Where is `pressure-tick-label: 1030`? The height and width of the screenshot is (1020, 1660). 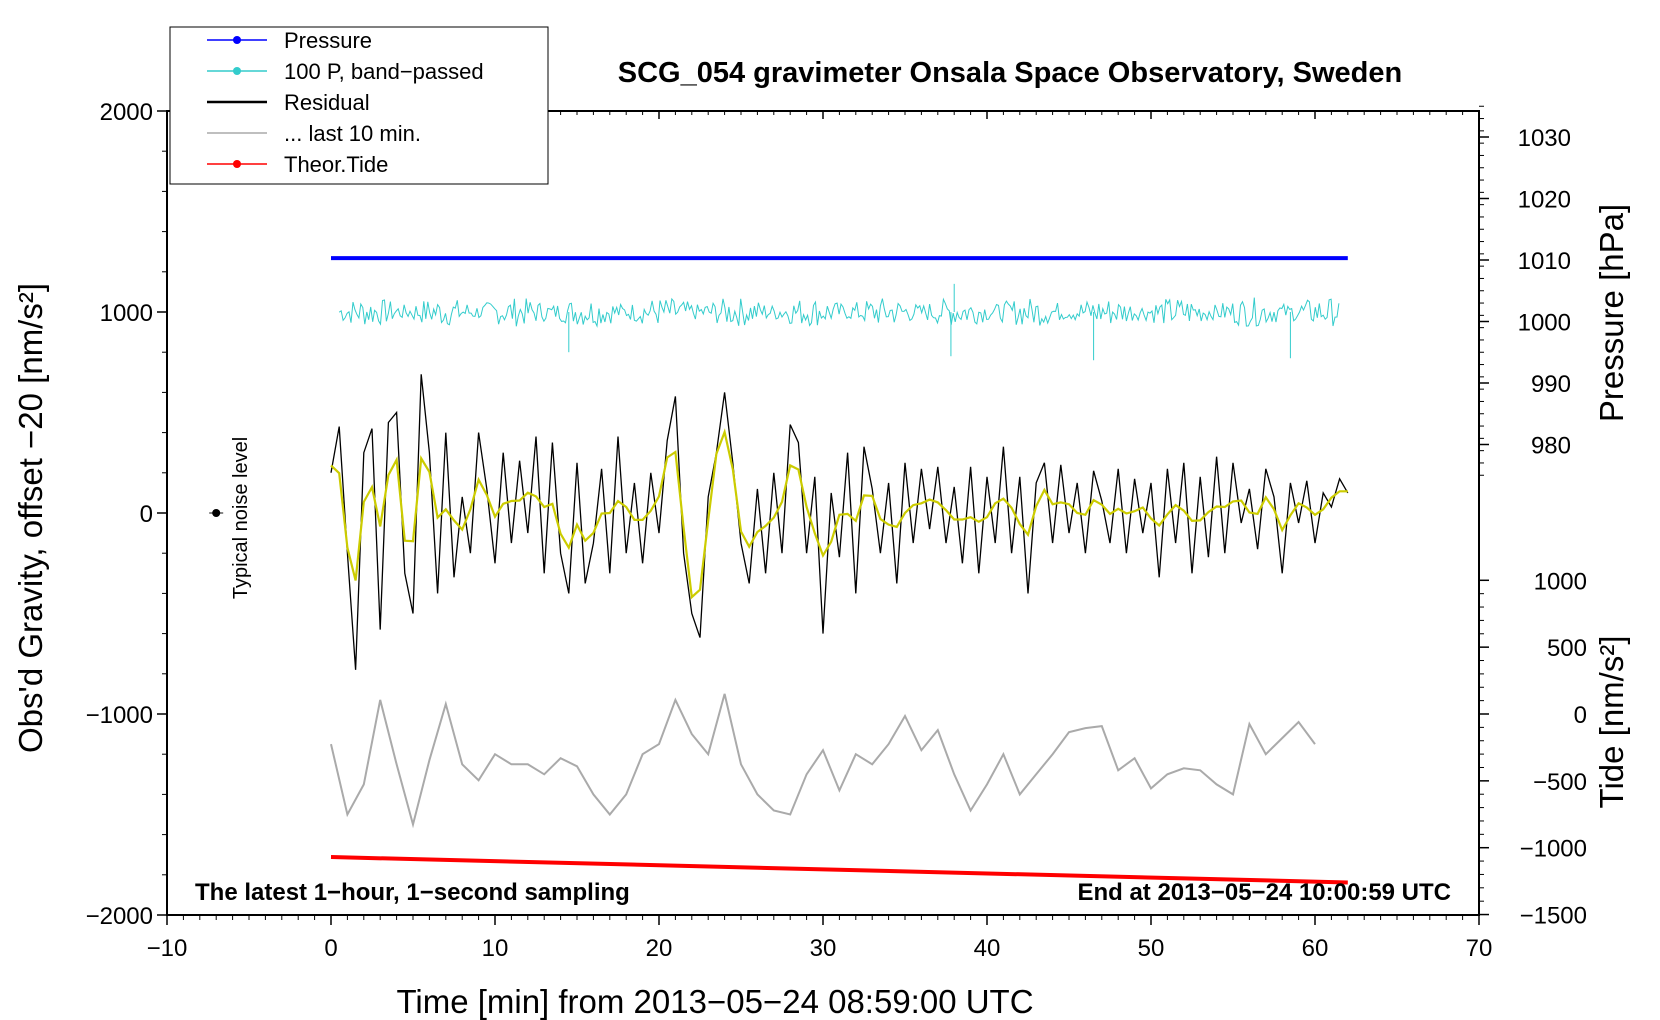 pressure-tick-label: 1030 is located at coordinates (1544, 138).